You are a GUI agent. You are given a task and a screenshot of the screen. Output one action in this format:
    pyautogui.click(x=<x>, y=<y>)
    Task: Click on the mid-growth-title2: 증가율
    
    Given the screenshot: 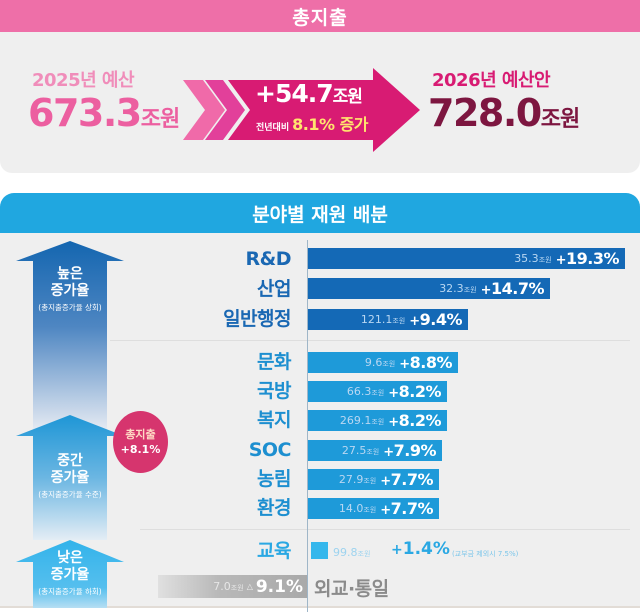 What is the action you would take?
    pyautogui.click(x=70, y=478)
    